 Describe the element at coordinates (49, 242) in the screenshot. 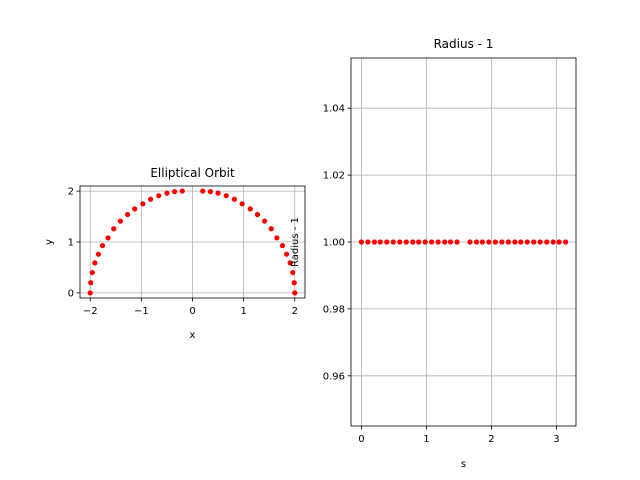

I see `elliptical-orbit-ylabel: y` at that location.